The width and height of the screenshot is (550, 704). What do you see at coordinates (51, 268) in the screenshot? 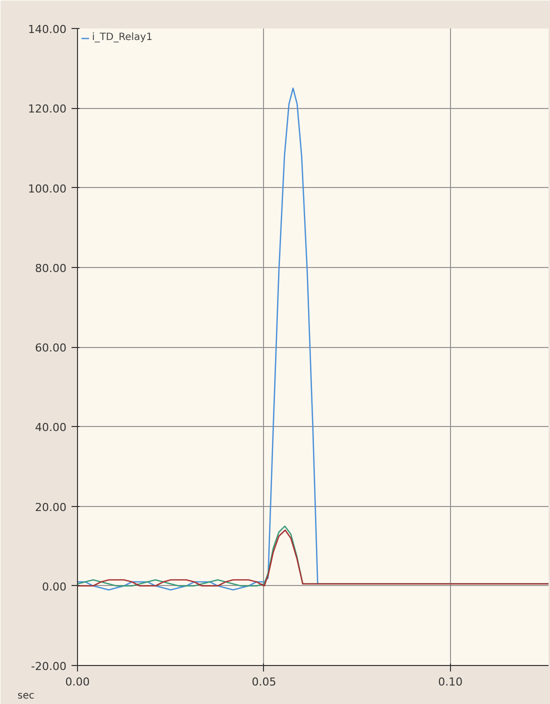
I see `y-tick-label: 80.00` at bounding box center [51, 268].